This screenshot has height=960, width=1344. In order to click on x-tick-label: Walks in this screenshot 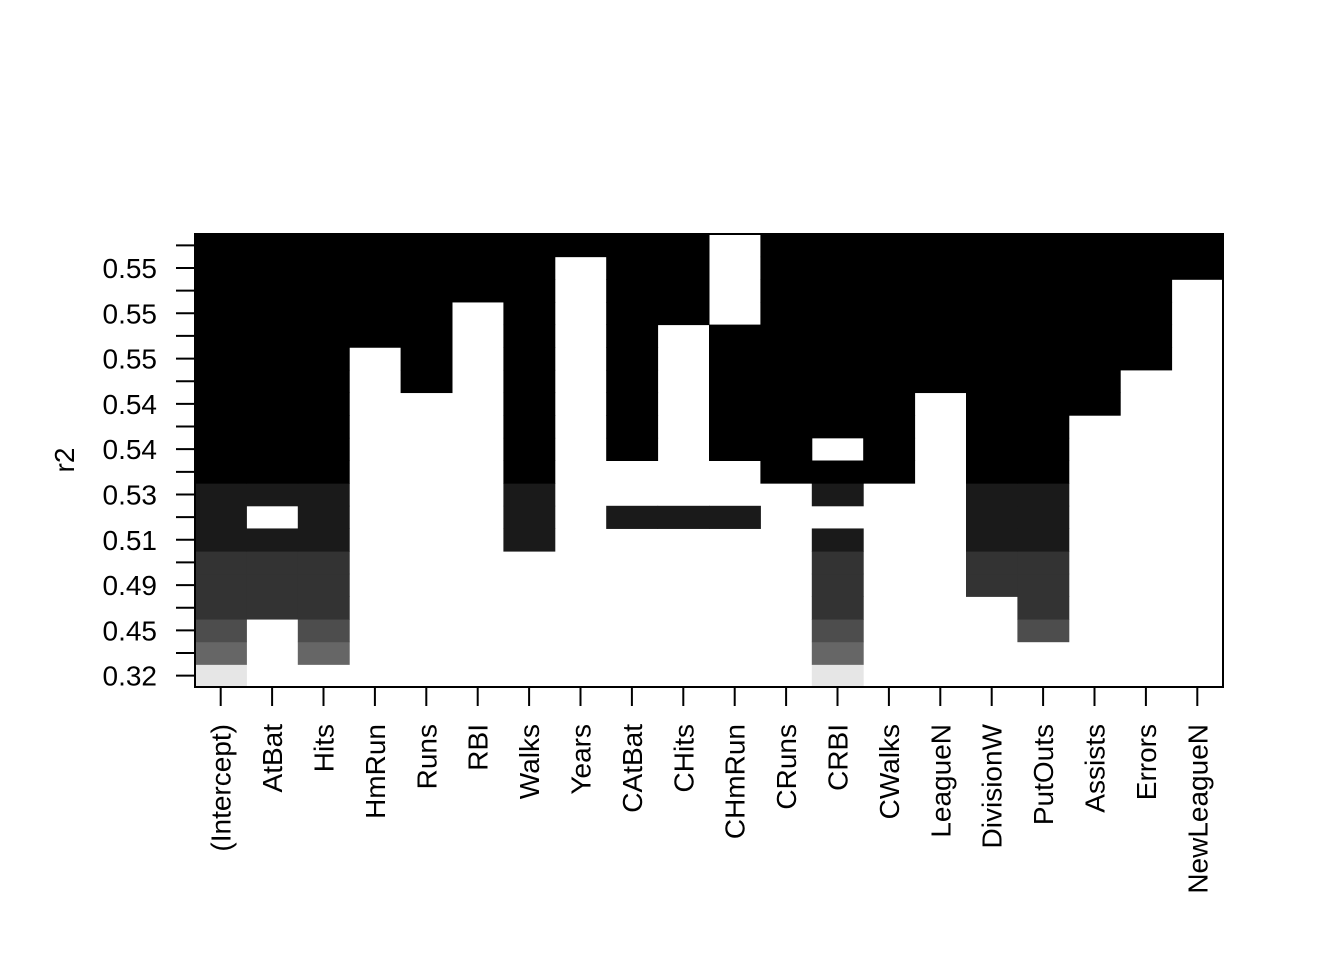, I will do `click(529, 761)`.